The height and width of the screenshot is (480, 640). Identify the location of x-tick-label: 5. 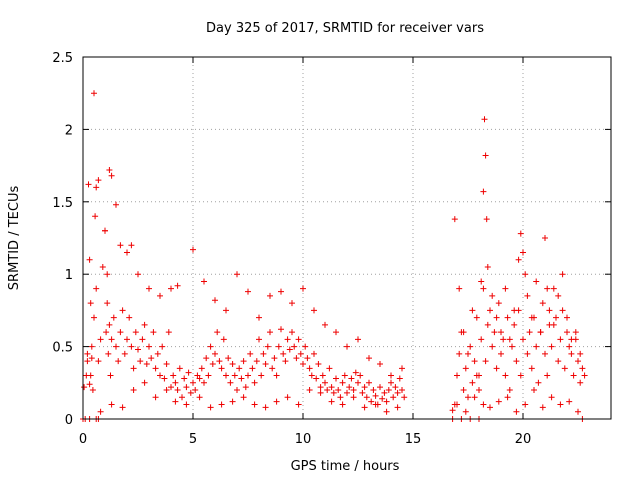
(193, 439).